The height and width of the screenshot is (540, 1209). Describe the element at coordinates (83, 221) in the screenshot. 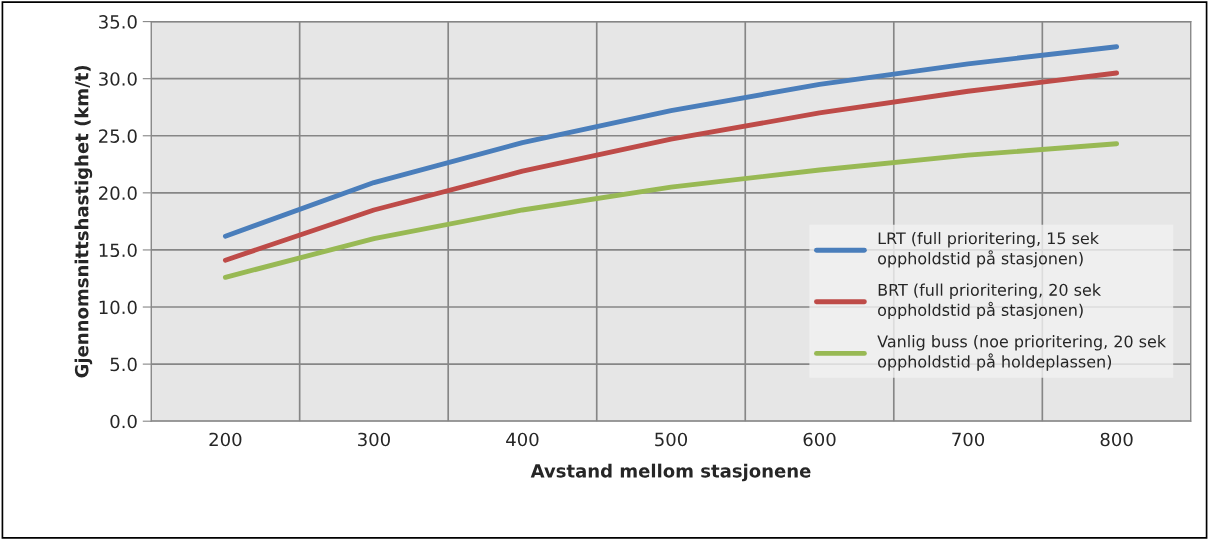

I see `y-axis-title: Gjennomsnittshastighet (km/t)` at that location.